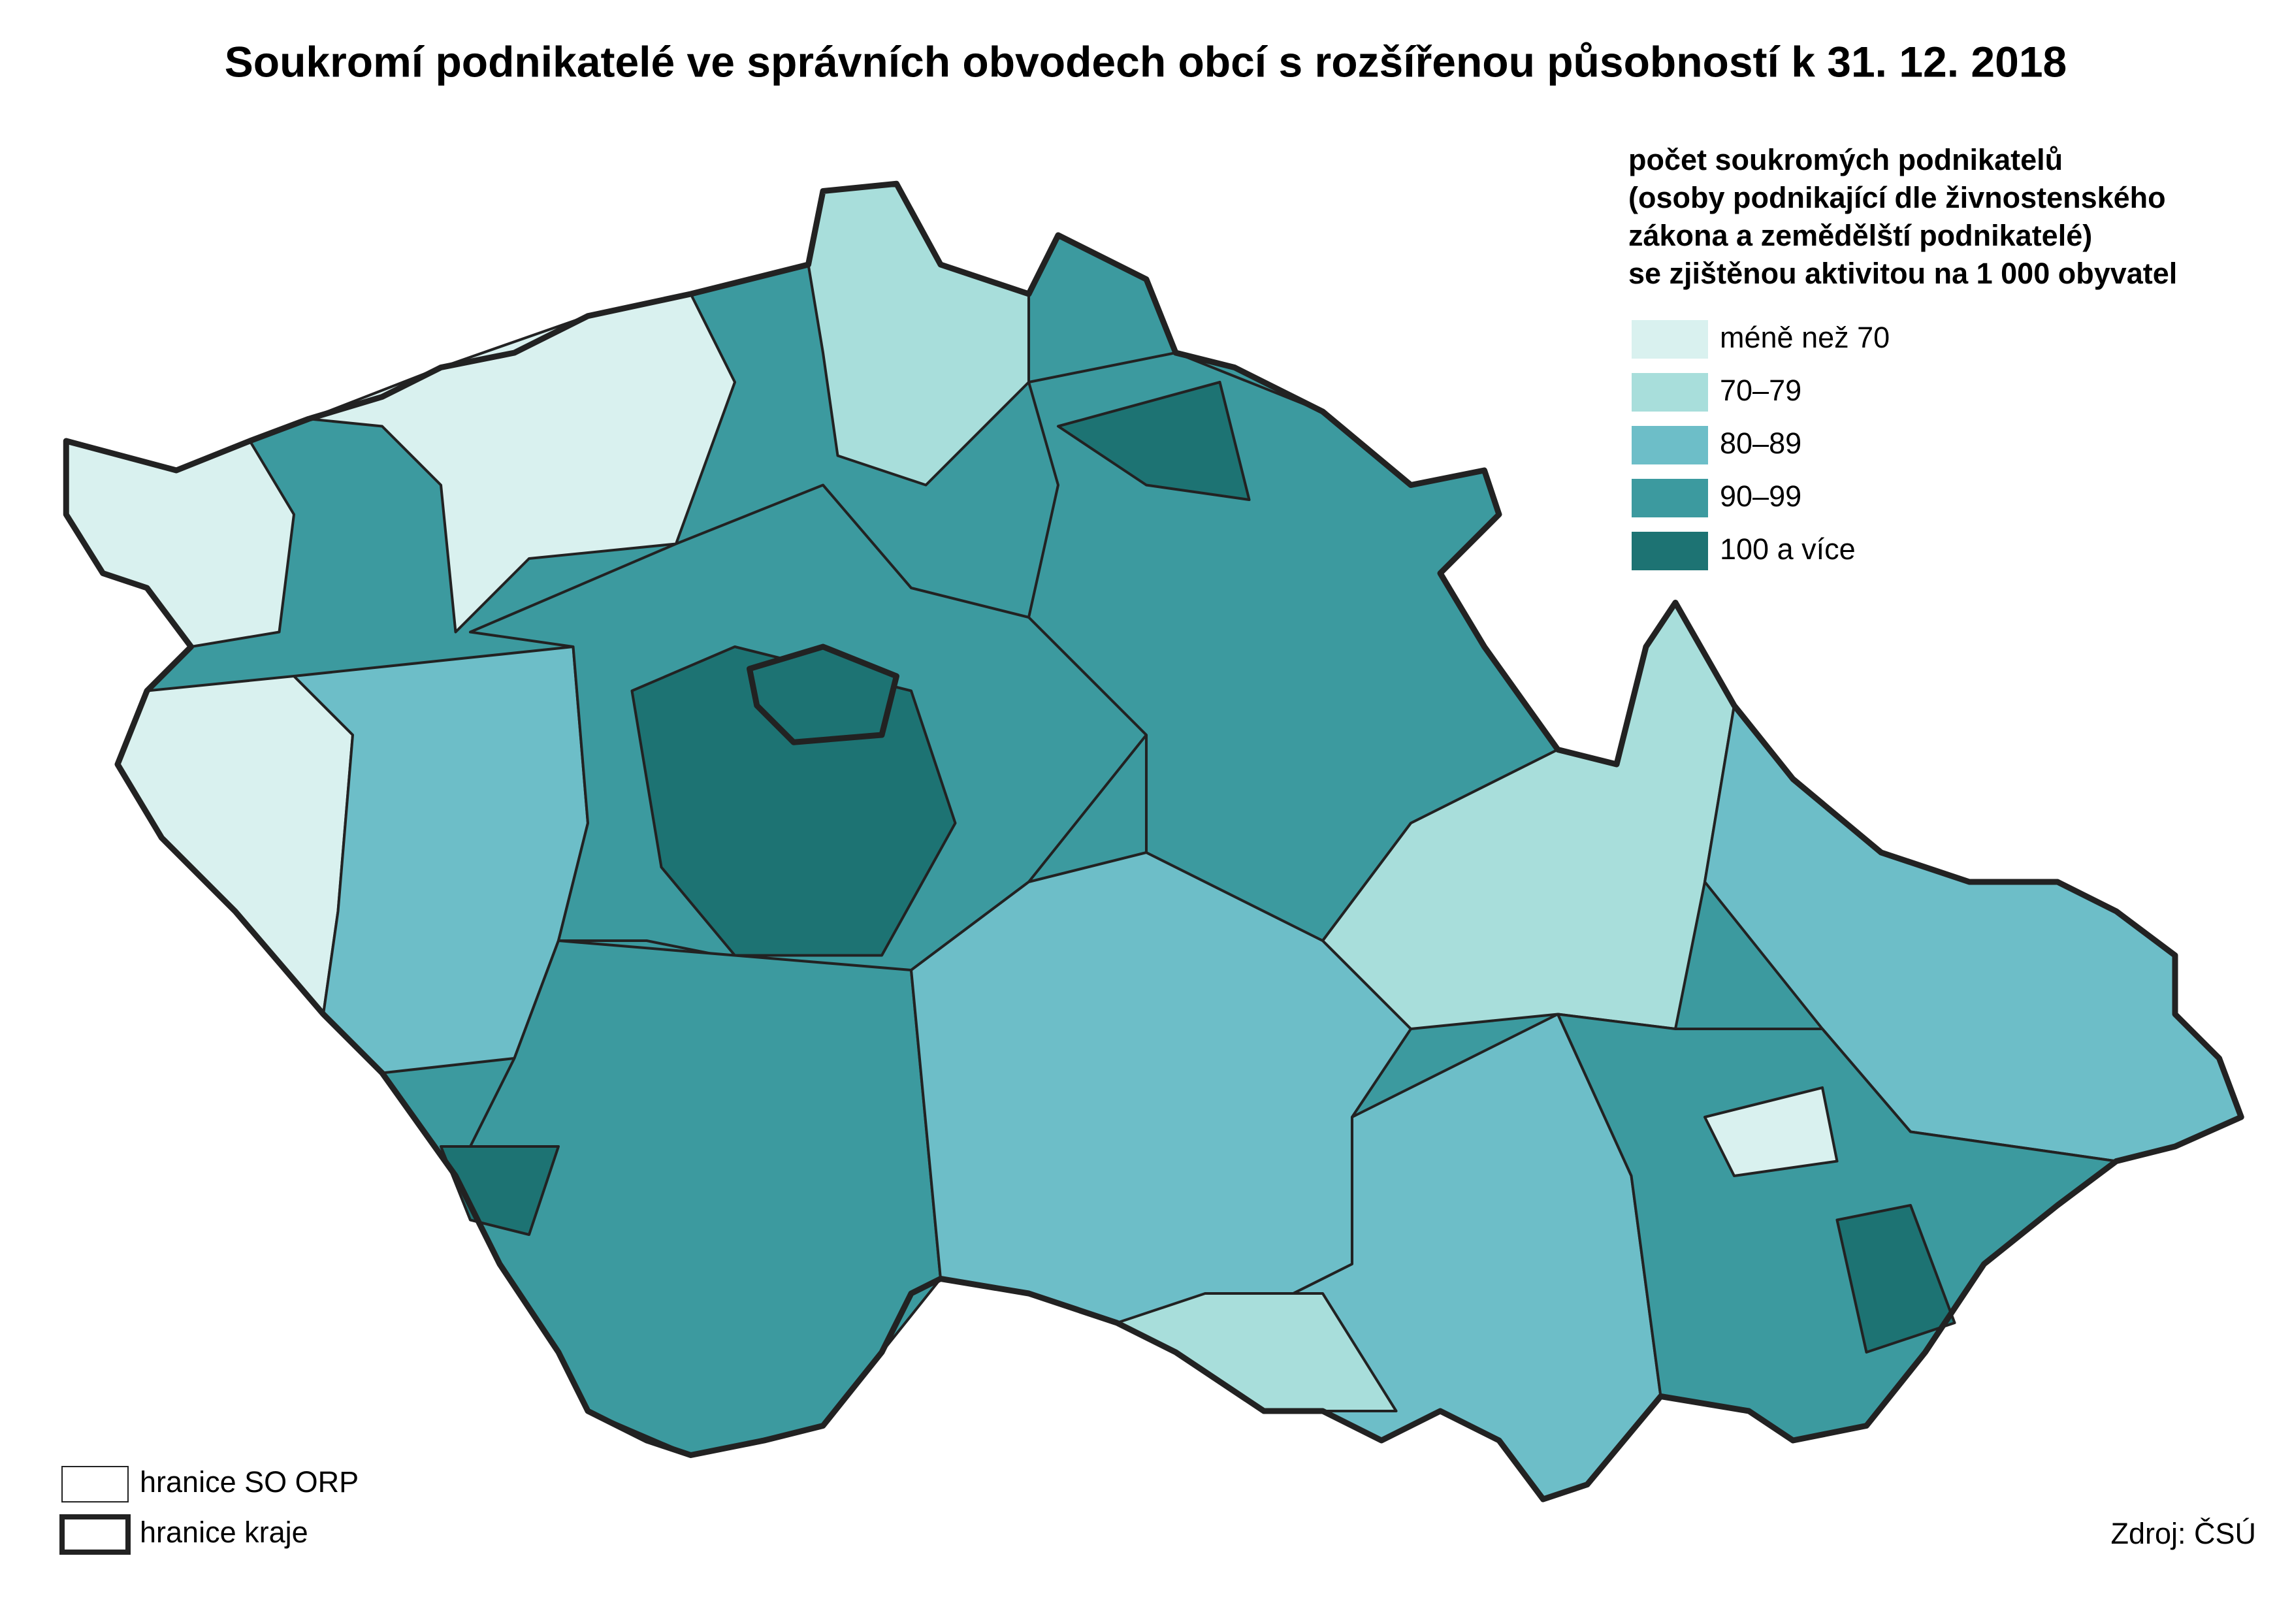  What do you see at coordinates (1902, 273) in the screenshot?
I see `legend-title: se zjištěnou aktivitou na 1 000 obyvatel` at bounding box center [1902, 273].